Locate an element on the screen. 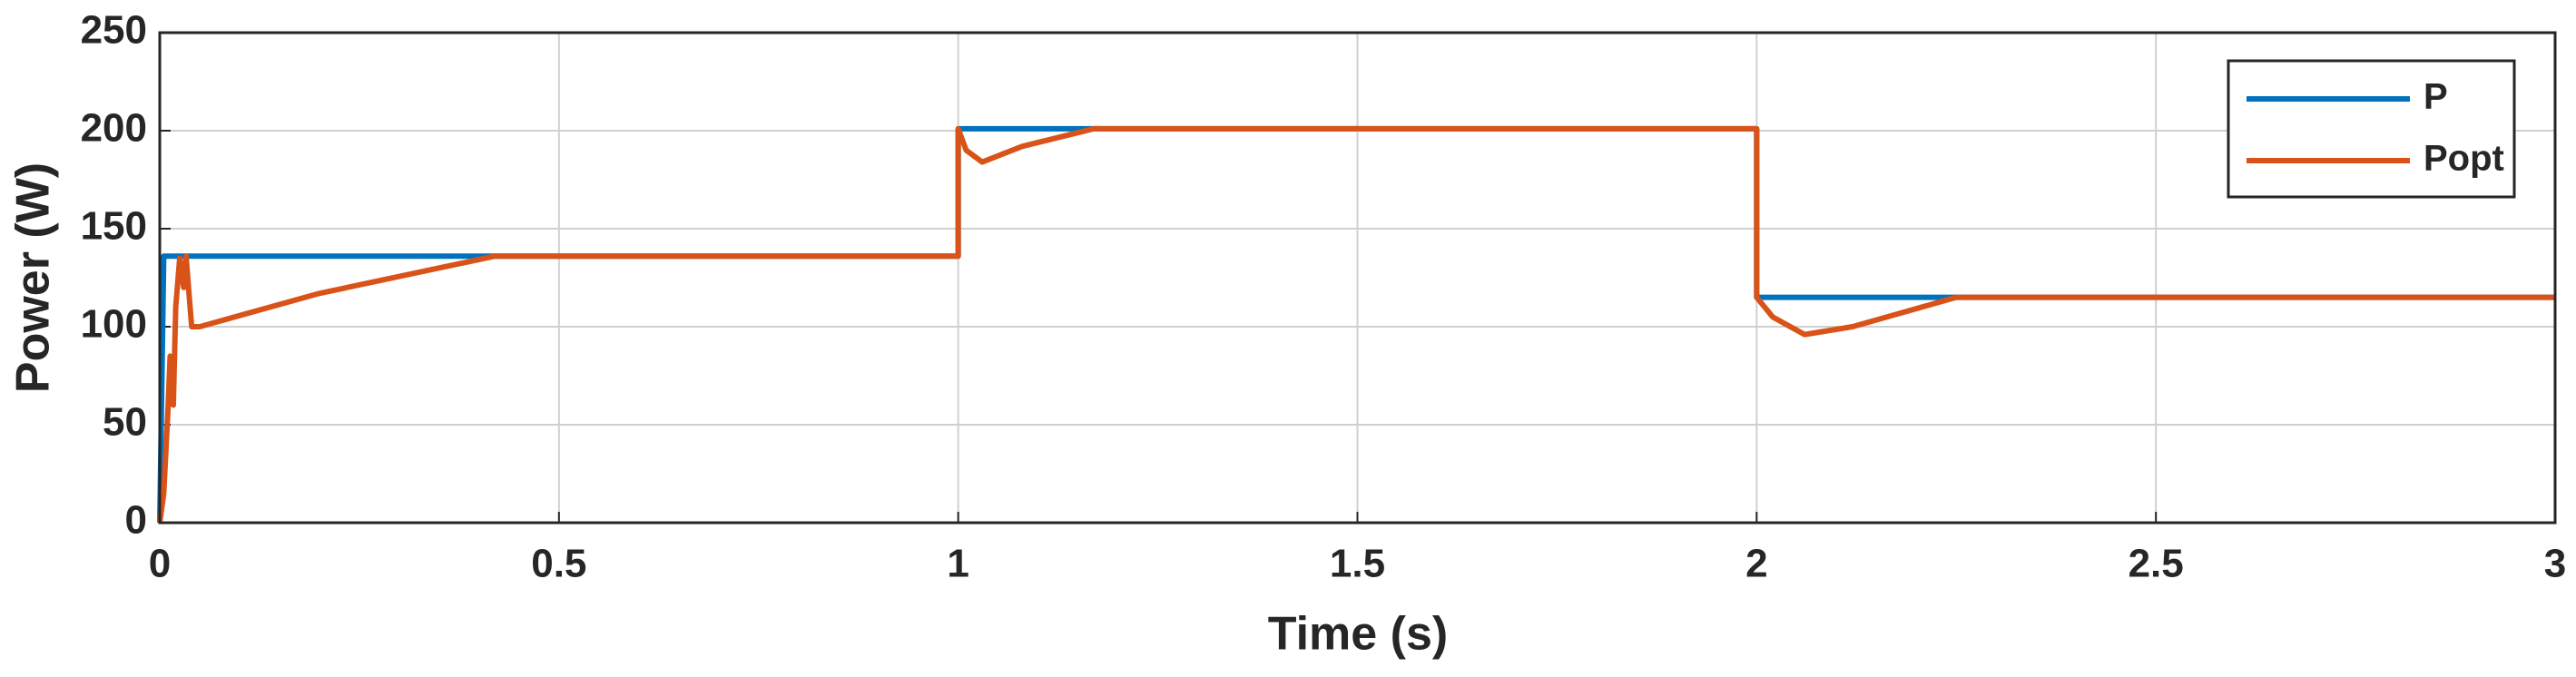  x-tick-label: 0 is located at coordinates (160, 564).